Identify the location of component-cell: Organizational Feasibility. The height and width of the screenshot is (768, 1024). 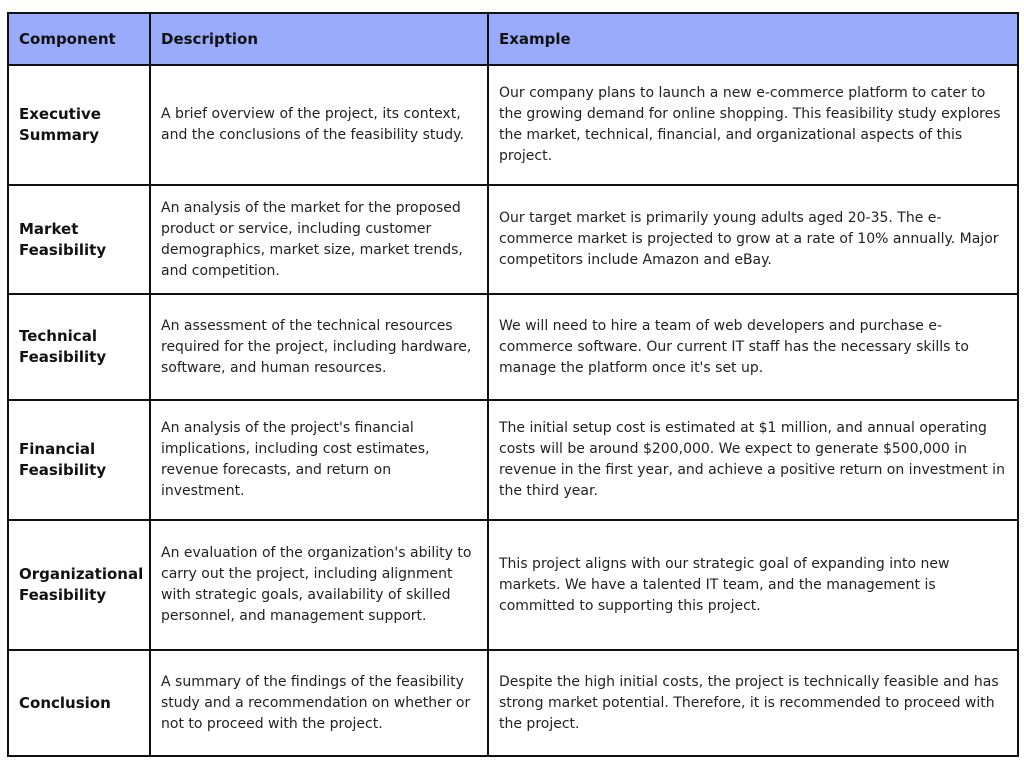
(79, 585).